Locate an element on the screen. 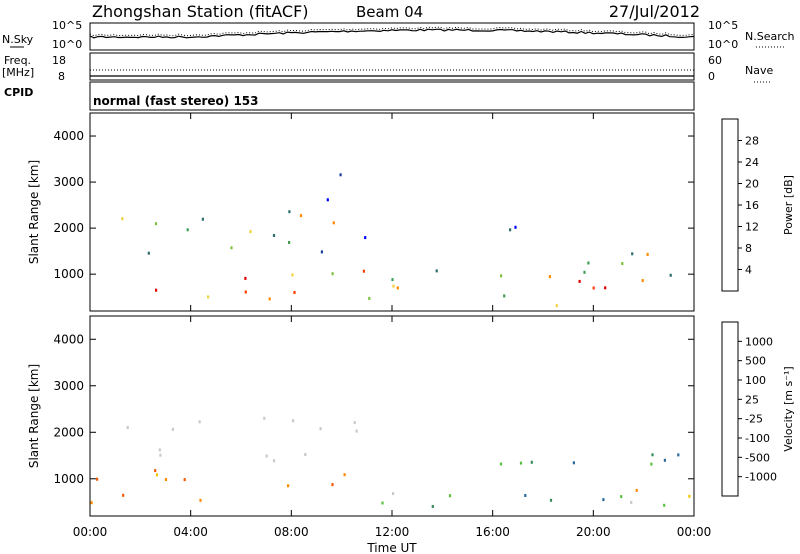  colorbar-tick-label: 100 is located at coordinates (755, 380).